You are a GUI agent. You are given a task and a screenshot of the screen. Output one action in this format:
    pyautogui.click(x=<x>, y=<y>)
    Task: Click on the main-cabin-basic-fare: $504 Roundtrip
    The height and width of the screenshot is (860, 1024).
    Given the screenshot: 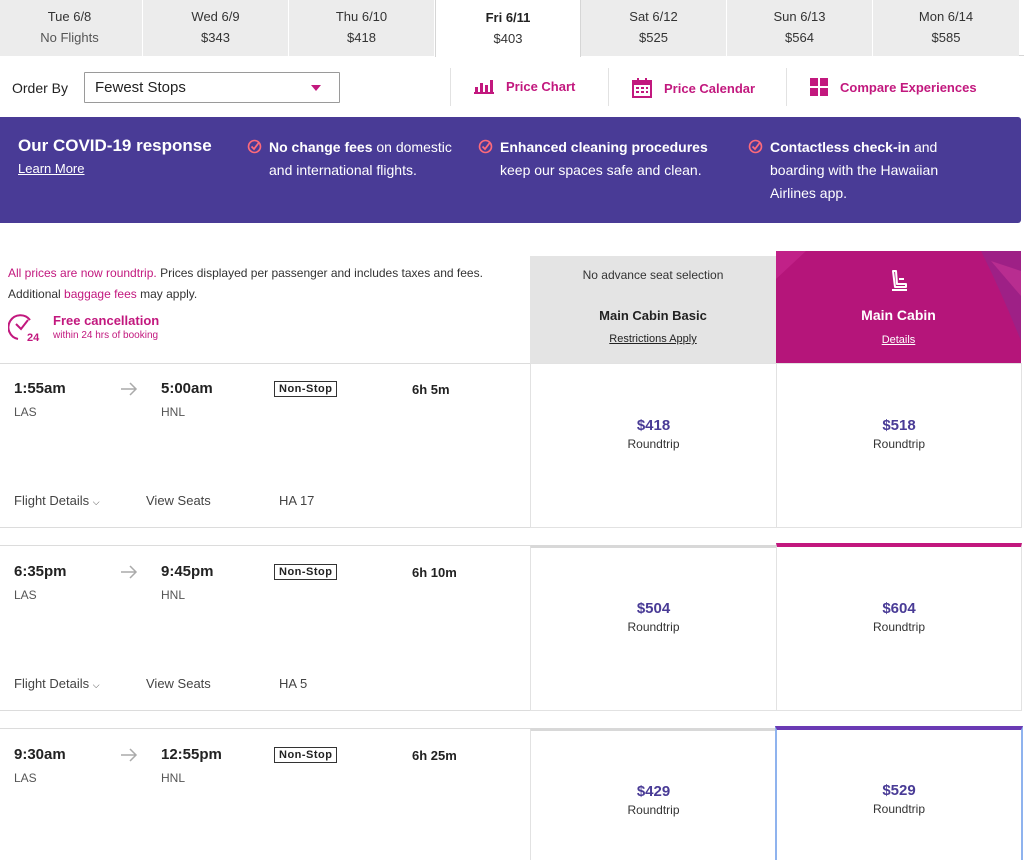 What is the action you would take?
    pyautogui.click(x=653, y=628)
    